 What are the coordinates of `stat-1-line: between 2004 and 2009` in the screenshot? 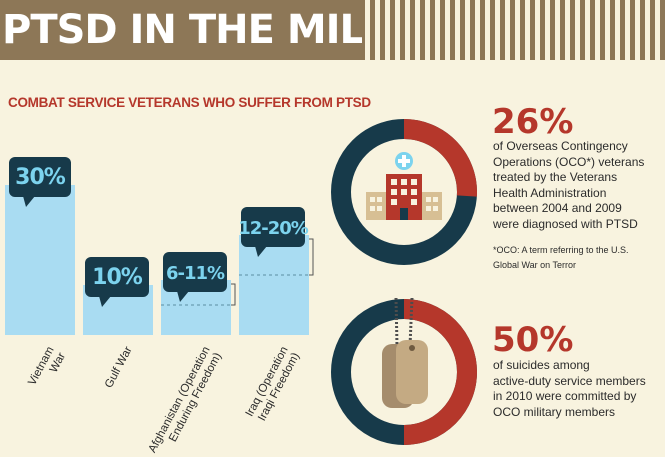 It's located at (557, 208).